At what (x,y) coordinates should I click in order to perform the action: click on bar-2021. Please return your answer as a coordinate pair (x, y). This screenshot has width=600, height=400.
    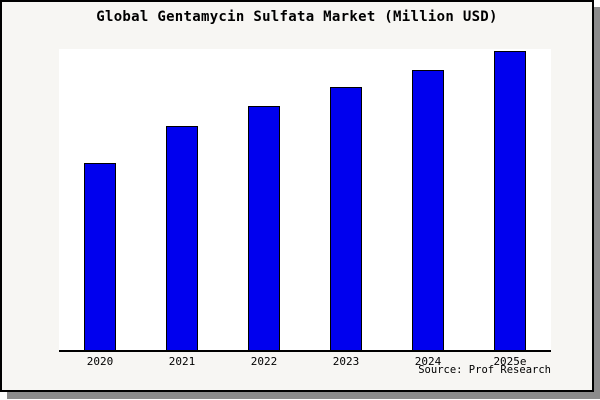
    Looking at the image, I should click on (182, 238).